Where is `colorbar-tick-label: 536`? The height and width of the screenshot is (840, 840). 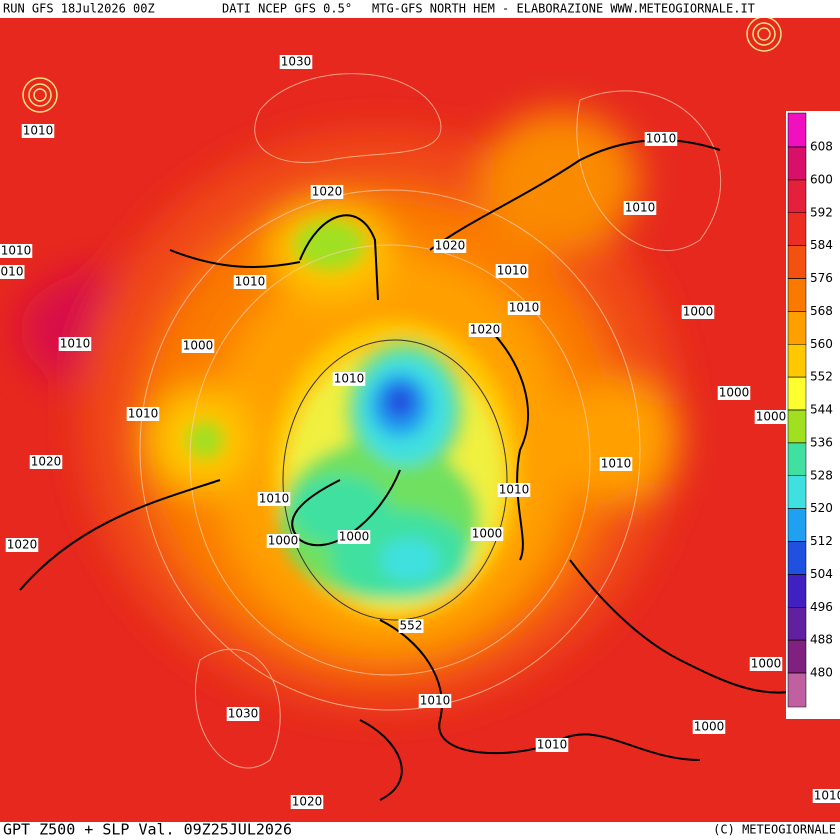
colorbar-tick-label: 536 is located at coordinates (821, 442).